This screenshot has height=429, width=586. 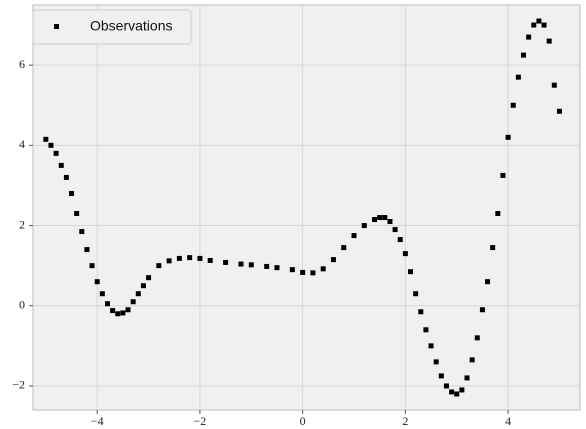 What do you see at coordinates (22, 64) in the screenshot?
I see `y-tick-label: 6` at bounding box center [22, 64].